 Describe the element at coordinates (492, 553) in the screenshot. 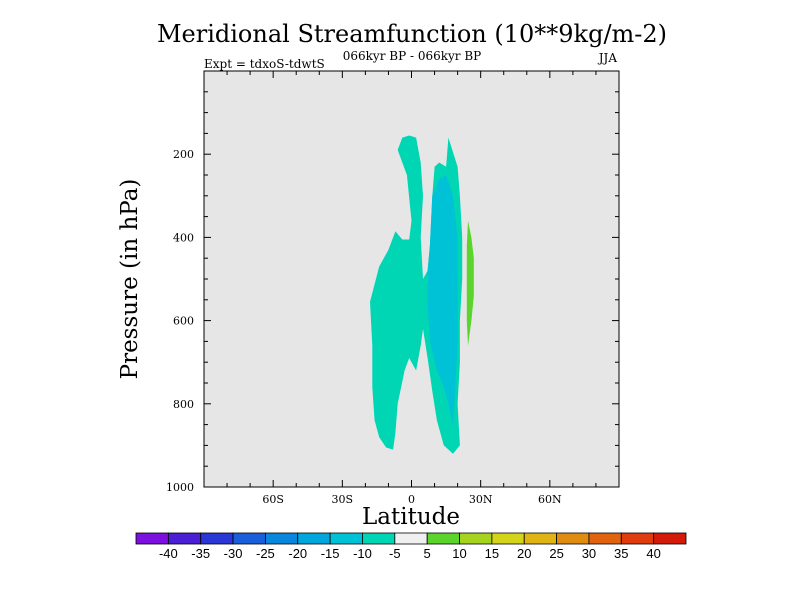

I see `colorbar-label: 15` at that location.